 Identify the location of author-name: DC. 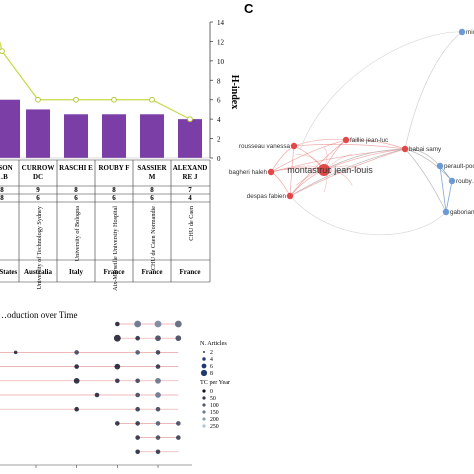
(38, 177).